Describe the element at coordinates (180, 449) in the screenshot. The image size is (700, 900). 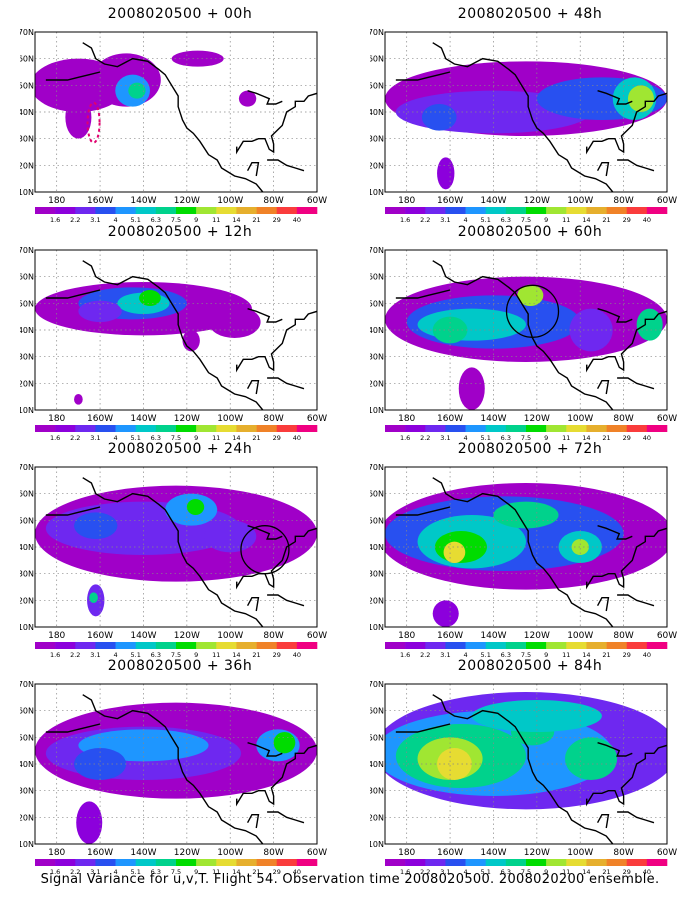
I see `panel-title: 2008020500 + 24h` at that location.